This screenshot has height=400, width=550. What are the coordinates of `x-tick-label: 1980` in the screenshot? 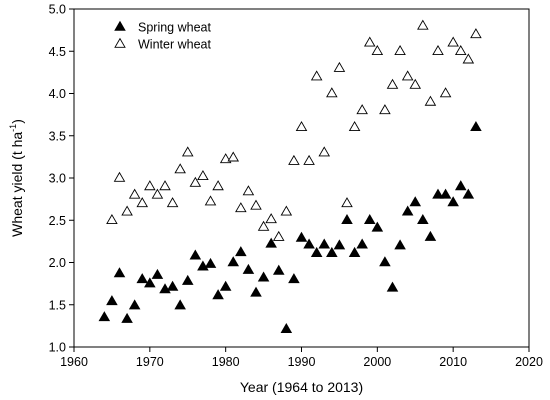 It's located at (226, 362).